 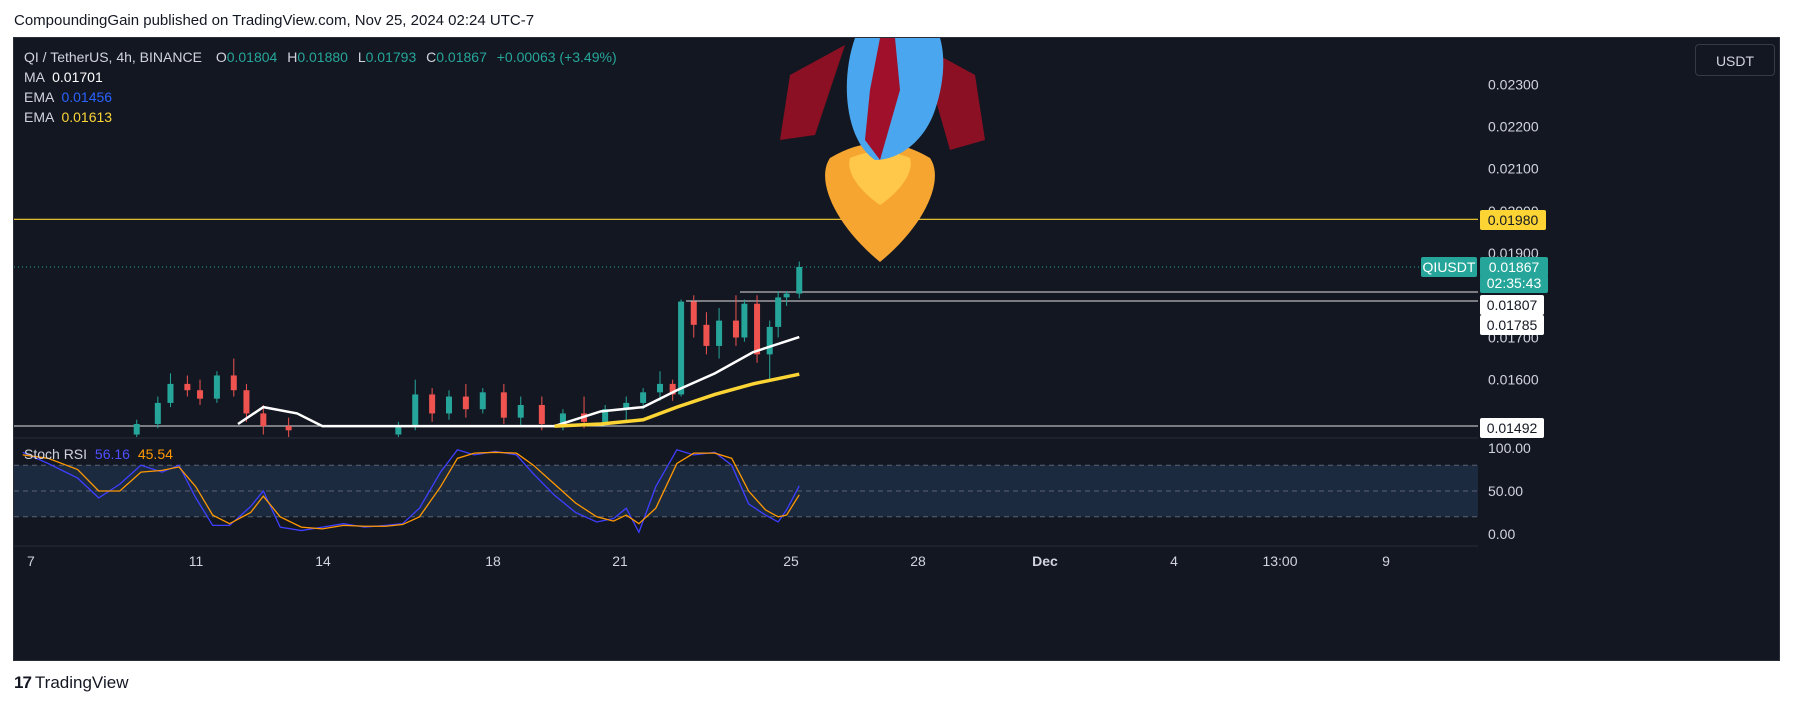 I want to click on stoch-rsi-legend: Stoch RSI 56.16 45.54, so click(x=98, y=454).